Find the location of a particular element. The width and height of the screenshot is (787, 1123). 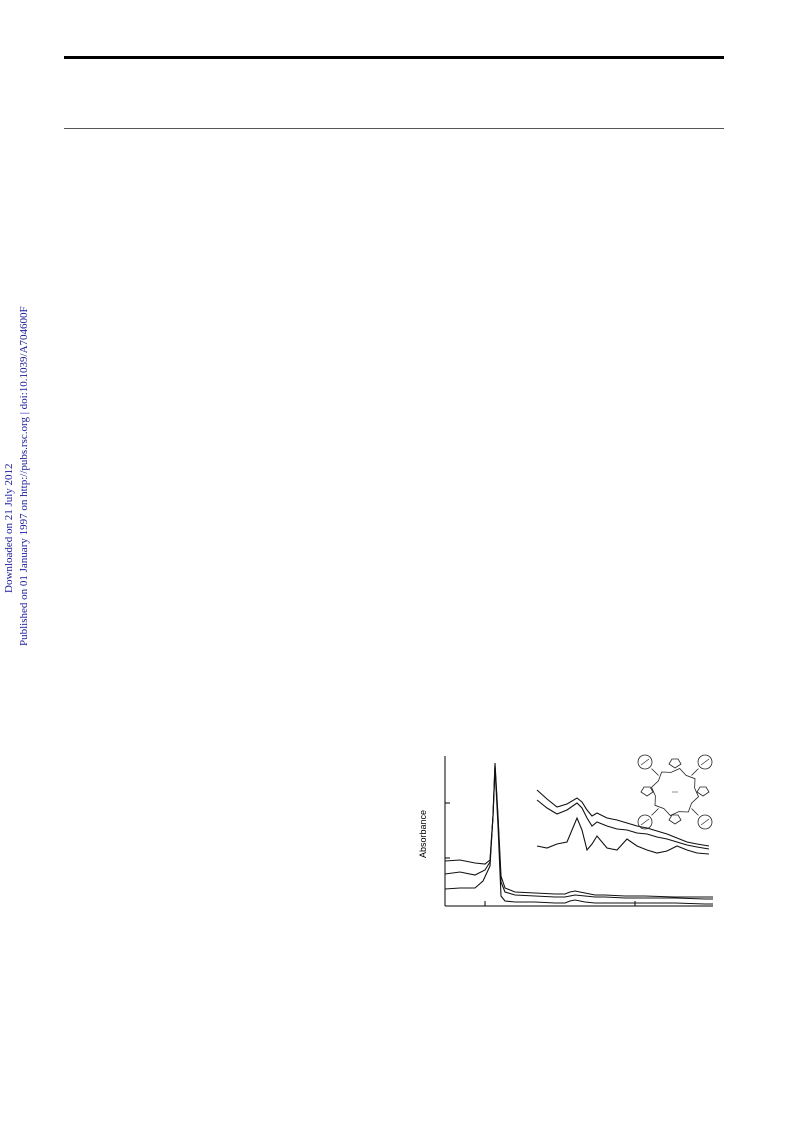

porphyrin-structure is located at coordinates (675, 792).